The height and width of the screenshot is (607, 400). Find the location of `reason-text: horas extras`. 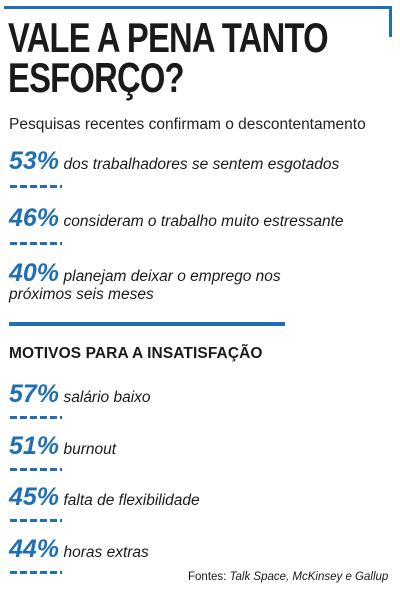

reason-text: horas extras is located at coordinates (106, 552).